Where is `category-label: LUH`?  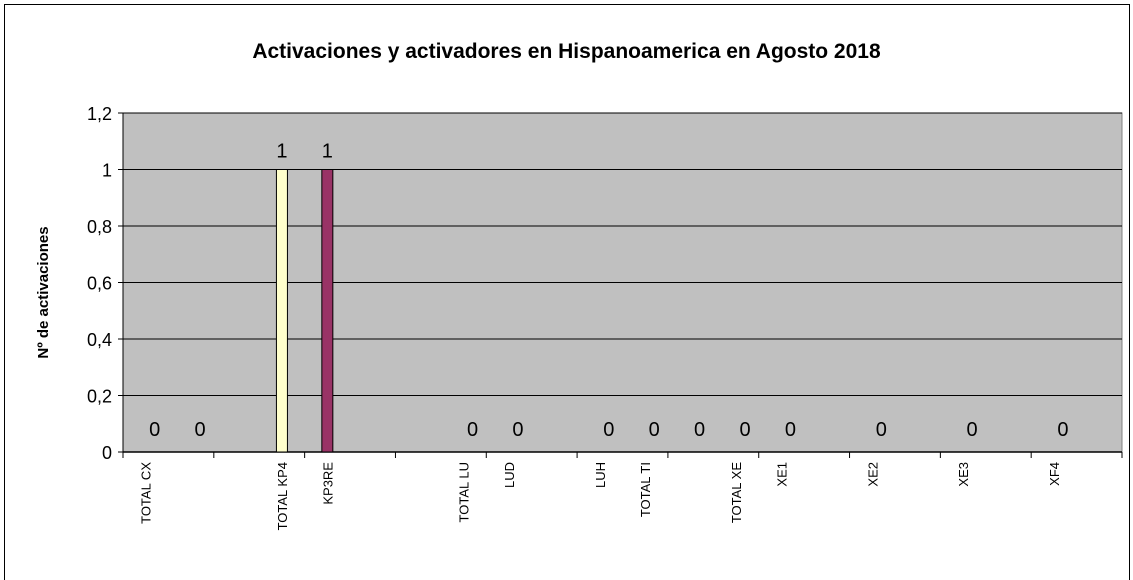
category-label: LUH is located at coordinates (600, 475).